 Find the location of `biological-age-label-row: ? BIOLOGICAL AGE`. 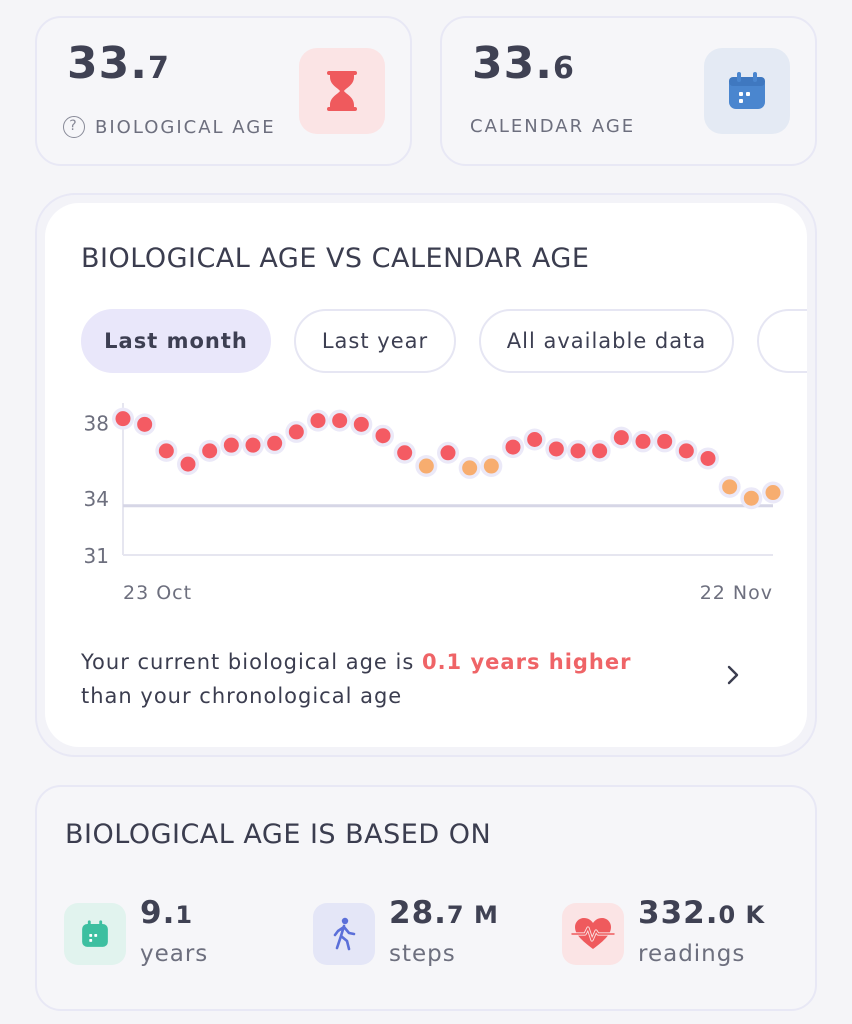

biological-age-label-row: ? BIOLOGICAL AGE is located at coordinates (169, 127).